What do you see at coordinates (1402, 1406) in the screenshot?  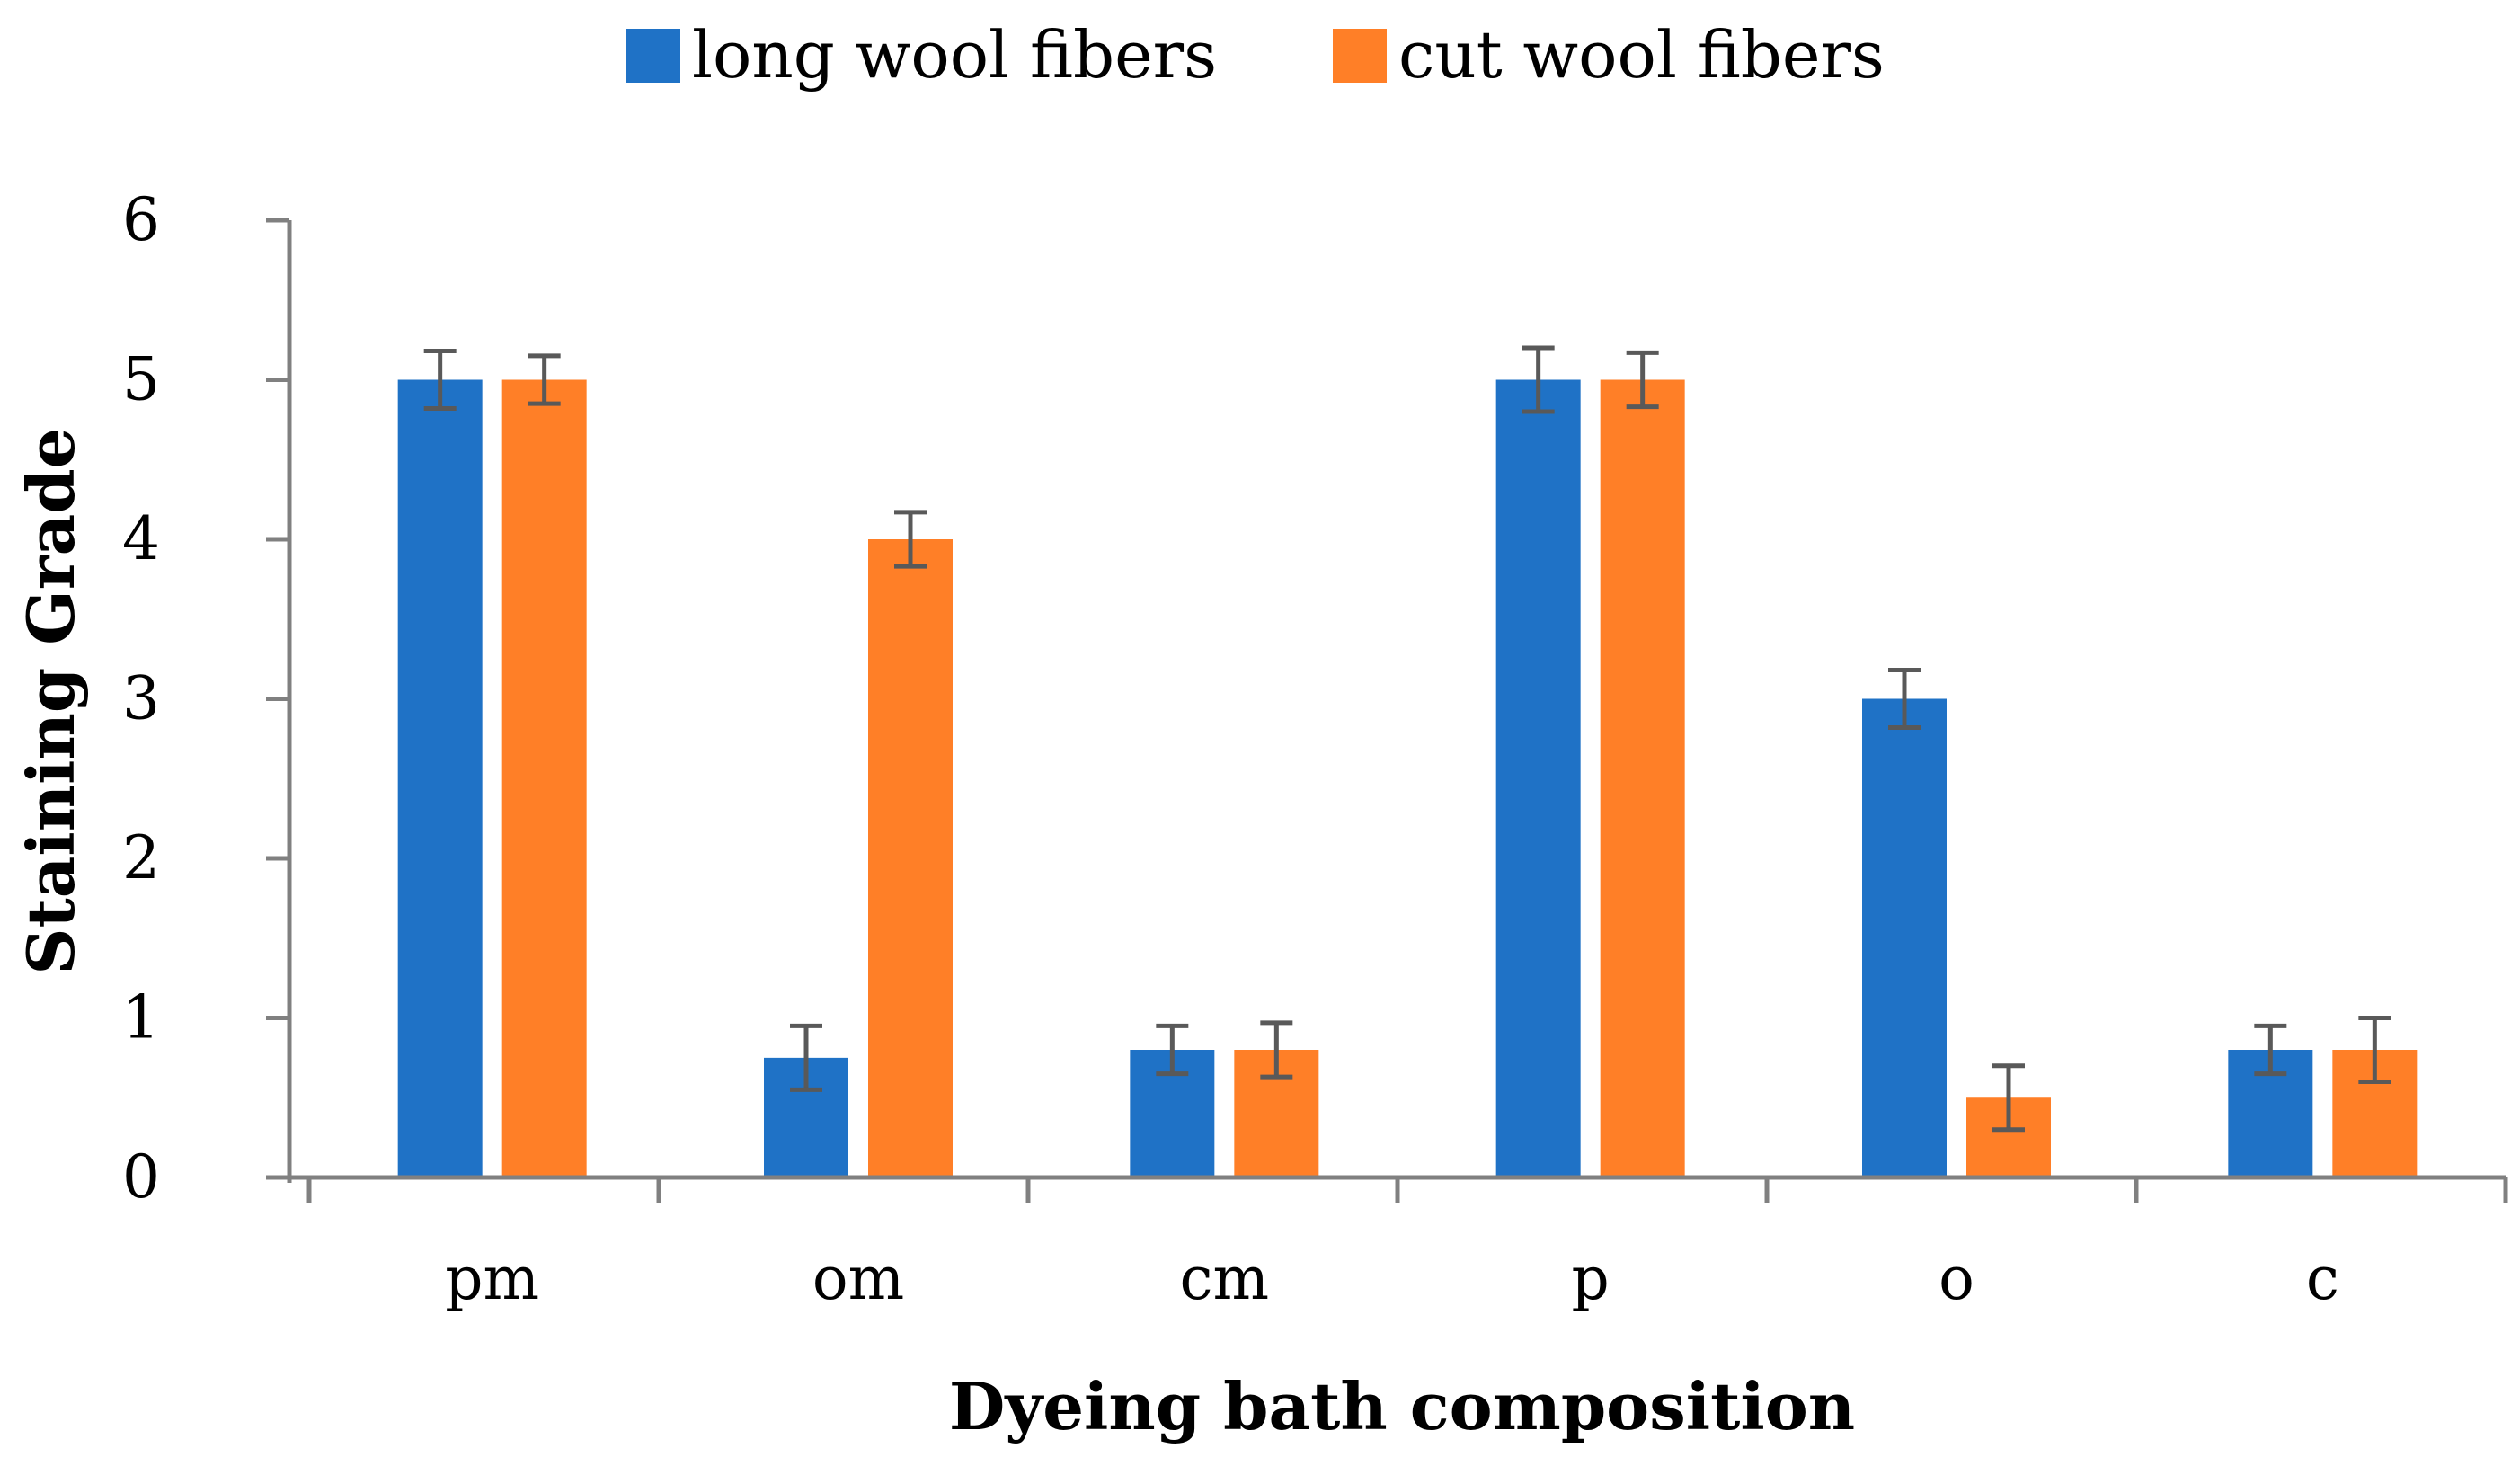 I see `x-axis-title: Dyeing bath composition` at bounding box center [1402, 1406].